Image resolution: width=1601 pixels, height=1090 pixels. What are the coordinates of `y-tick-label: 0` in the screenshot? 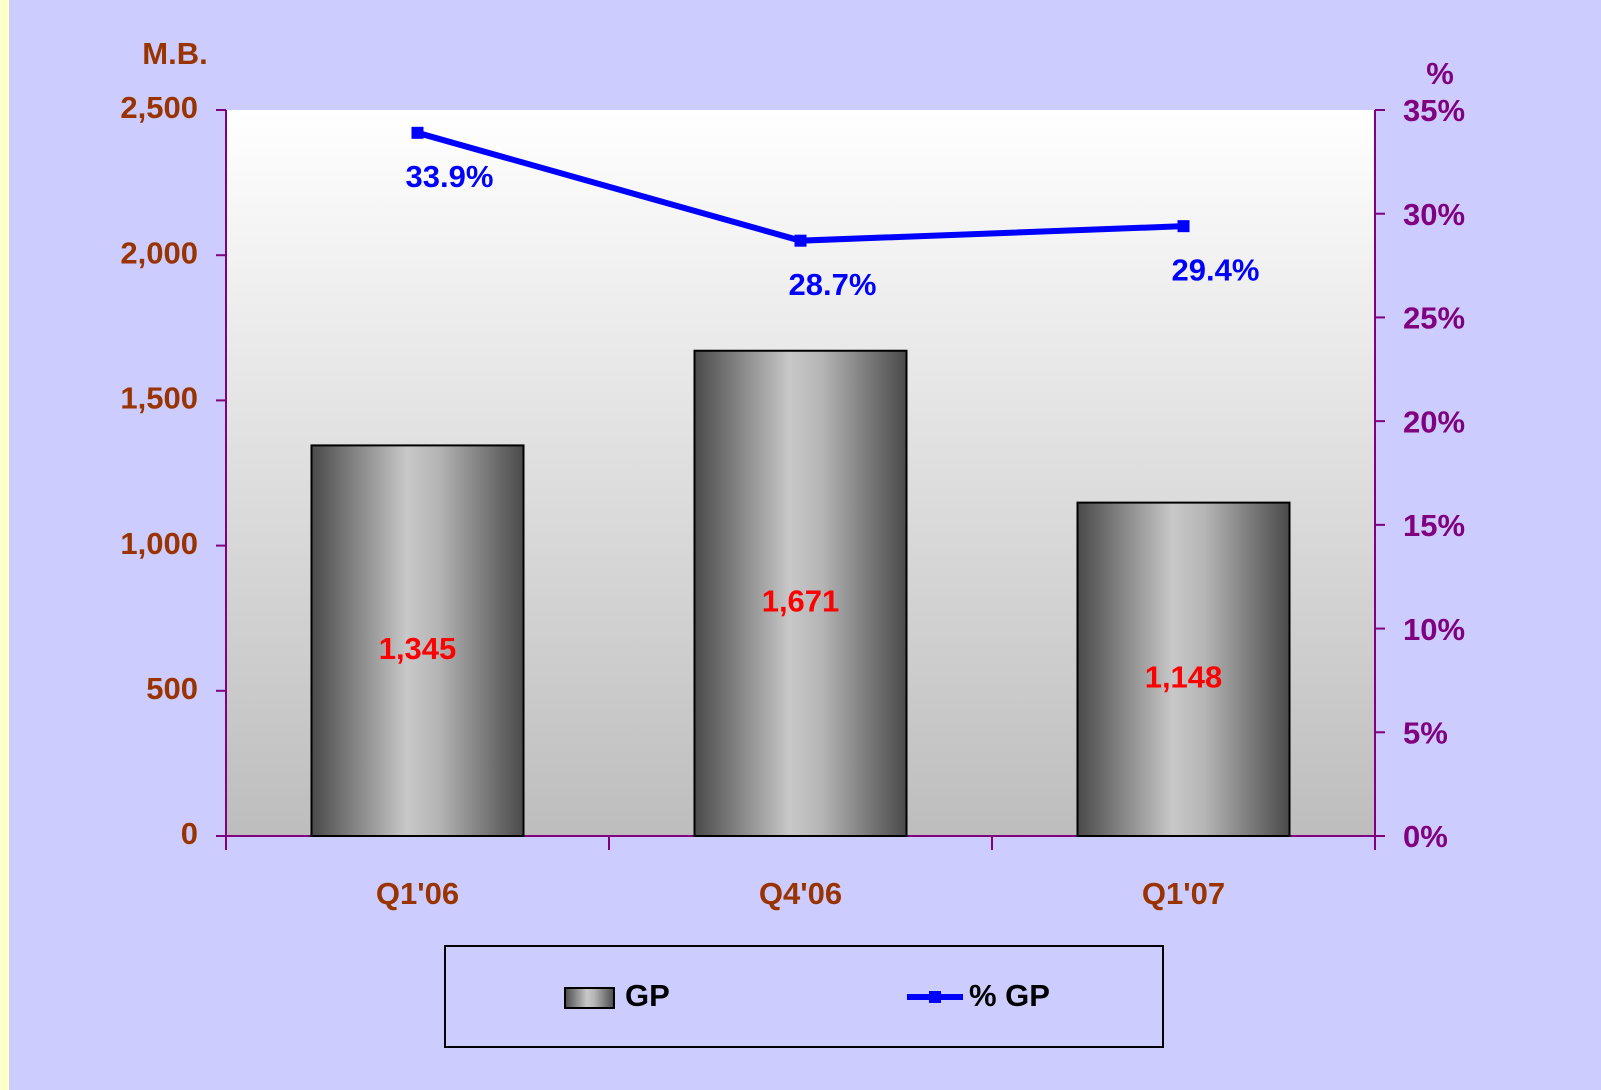 It's located at (189, 833).